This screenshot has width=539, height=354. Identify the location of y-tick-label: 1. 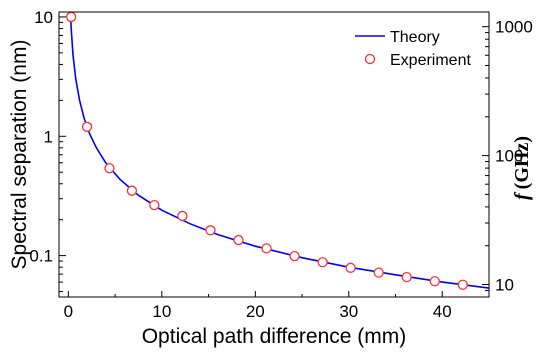
(48, 136).